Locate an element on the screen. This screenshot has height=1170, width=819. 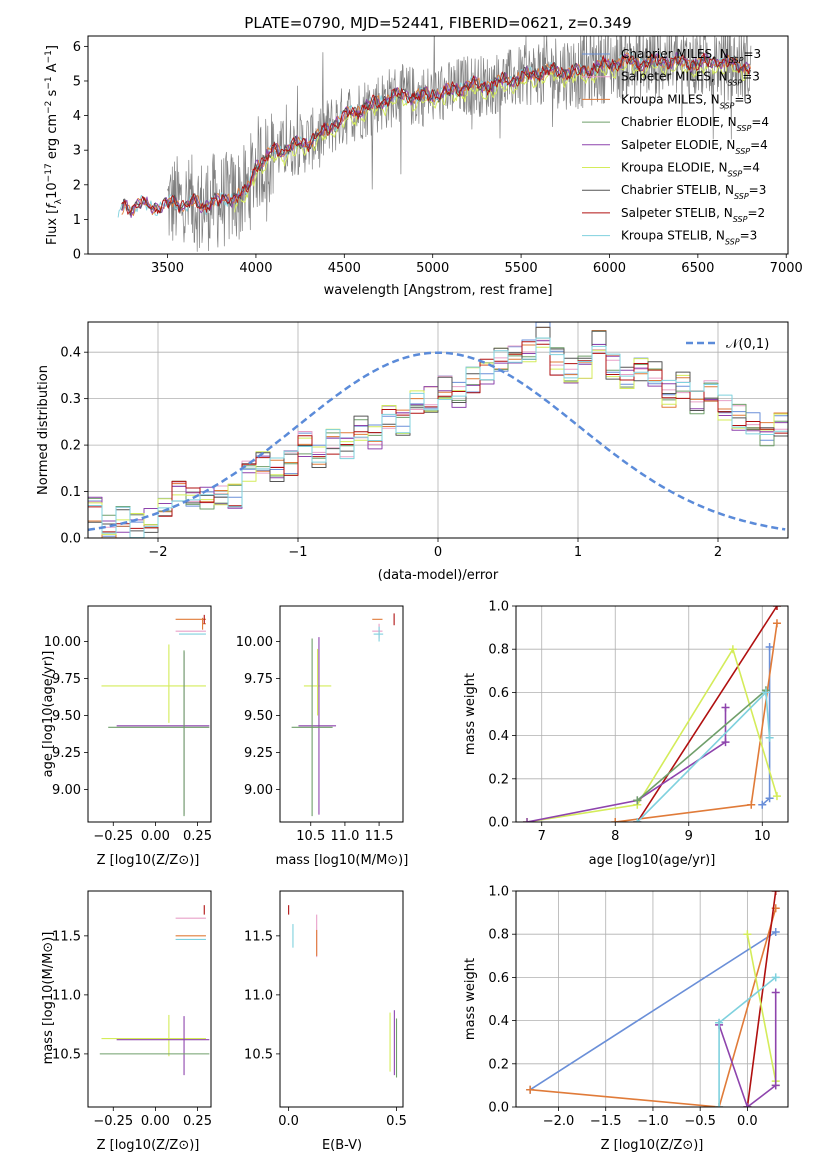
weight-line-salpeter_stelib is located at coordinates (707, 714).